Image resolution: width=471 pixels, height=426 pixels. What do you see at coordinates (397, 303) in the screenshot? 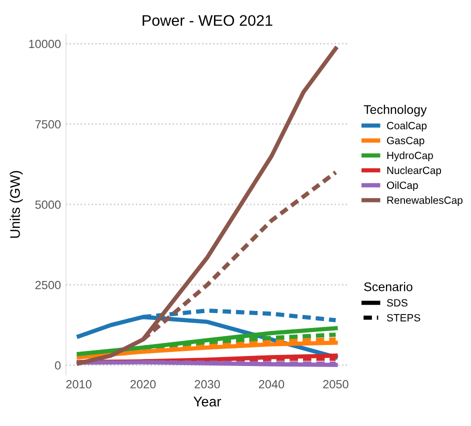
I see `text: SDS` at bounding box center [397, 303].